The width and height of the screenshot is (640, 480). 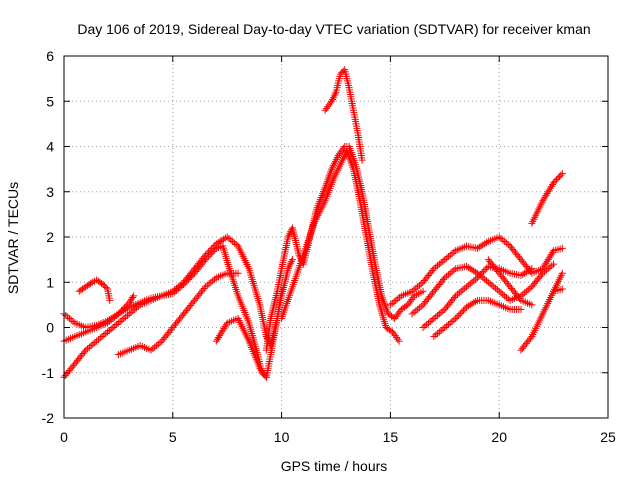 I want to click on x-tick-label: 15, so click(x=391, y=437).